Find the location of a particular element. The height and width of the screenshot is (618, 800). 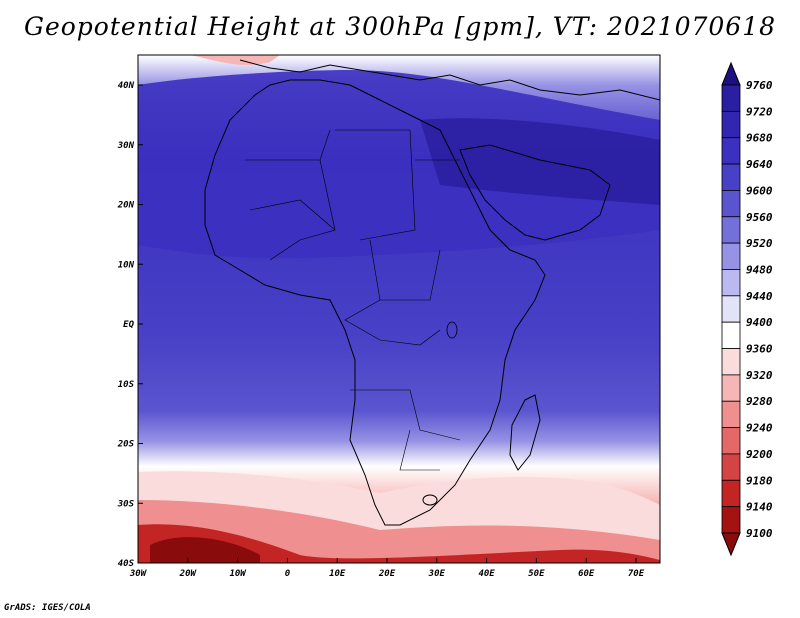

colorbar-label: 9240 is located at coordinates (759, 428).